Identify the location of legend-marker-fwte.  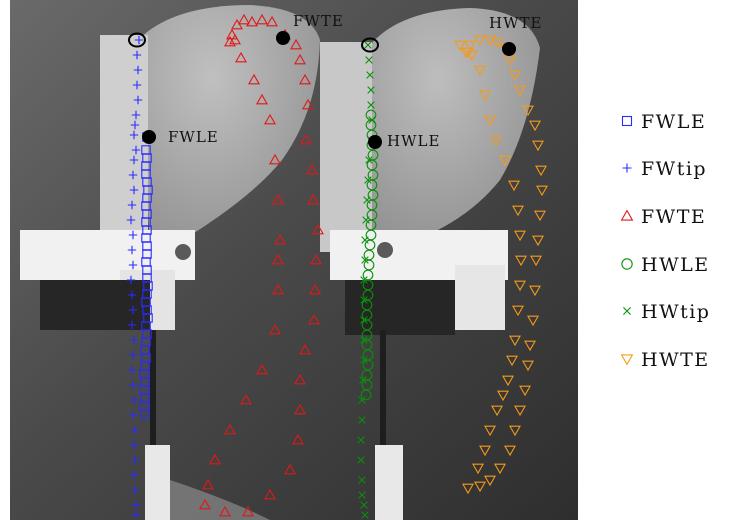
(627, 215).